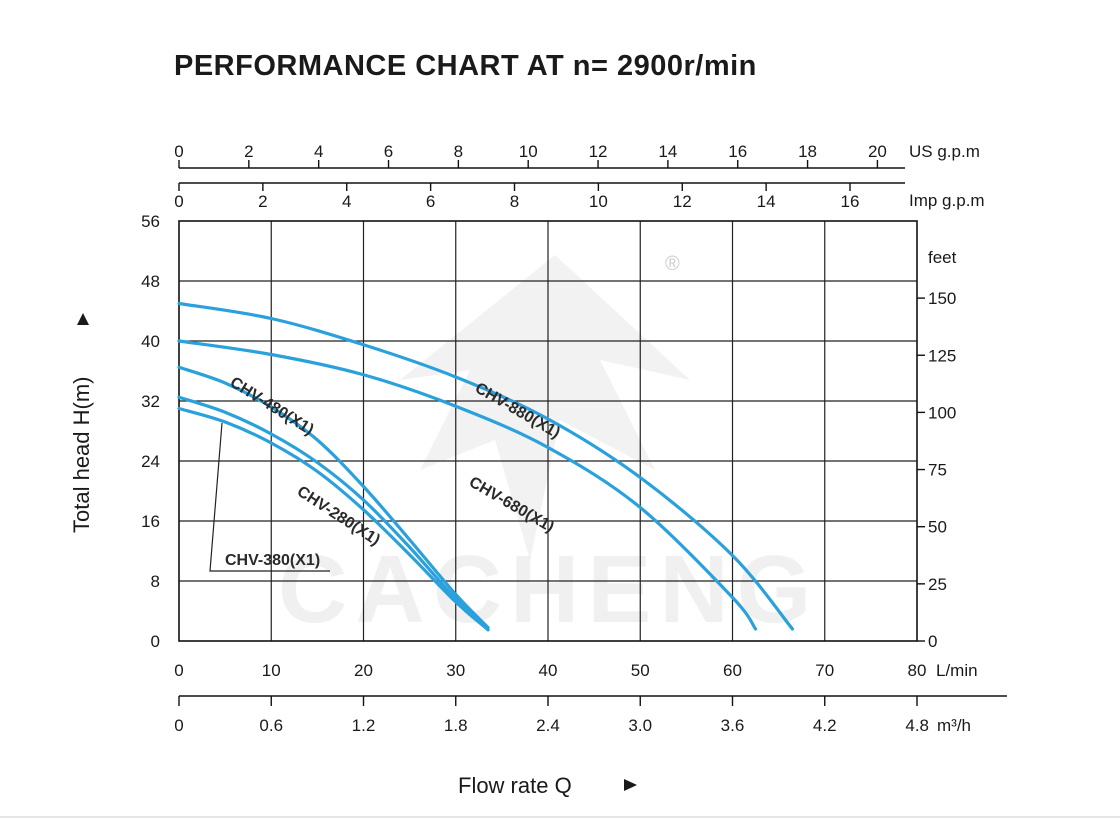 The height and width of the screenshot is (820, 1120). Describe the element at coordinates (150, 341) in the screenshot. I see `y-tick-label: 40` at that location.